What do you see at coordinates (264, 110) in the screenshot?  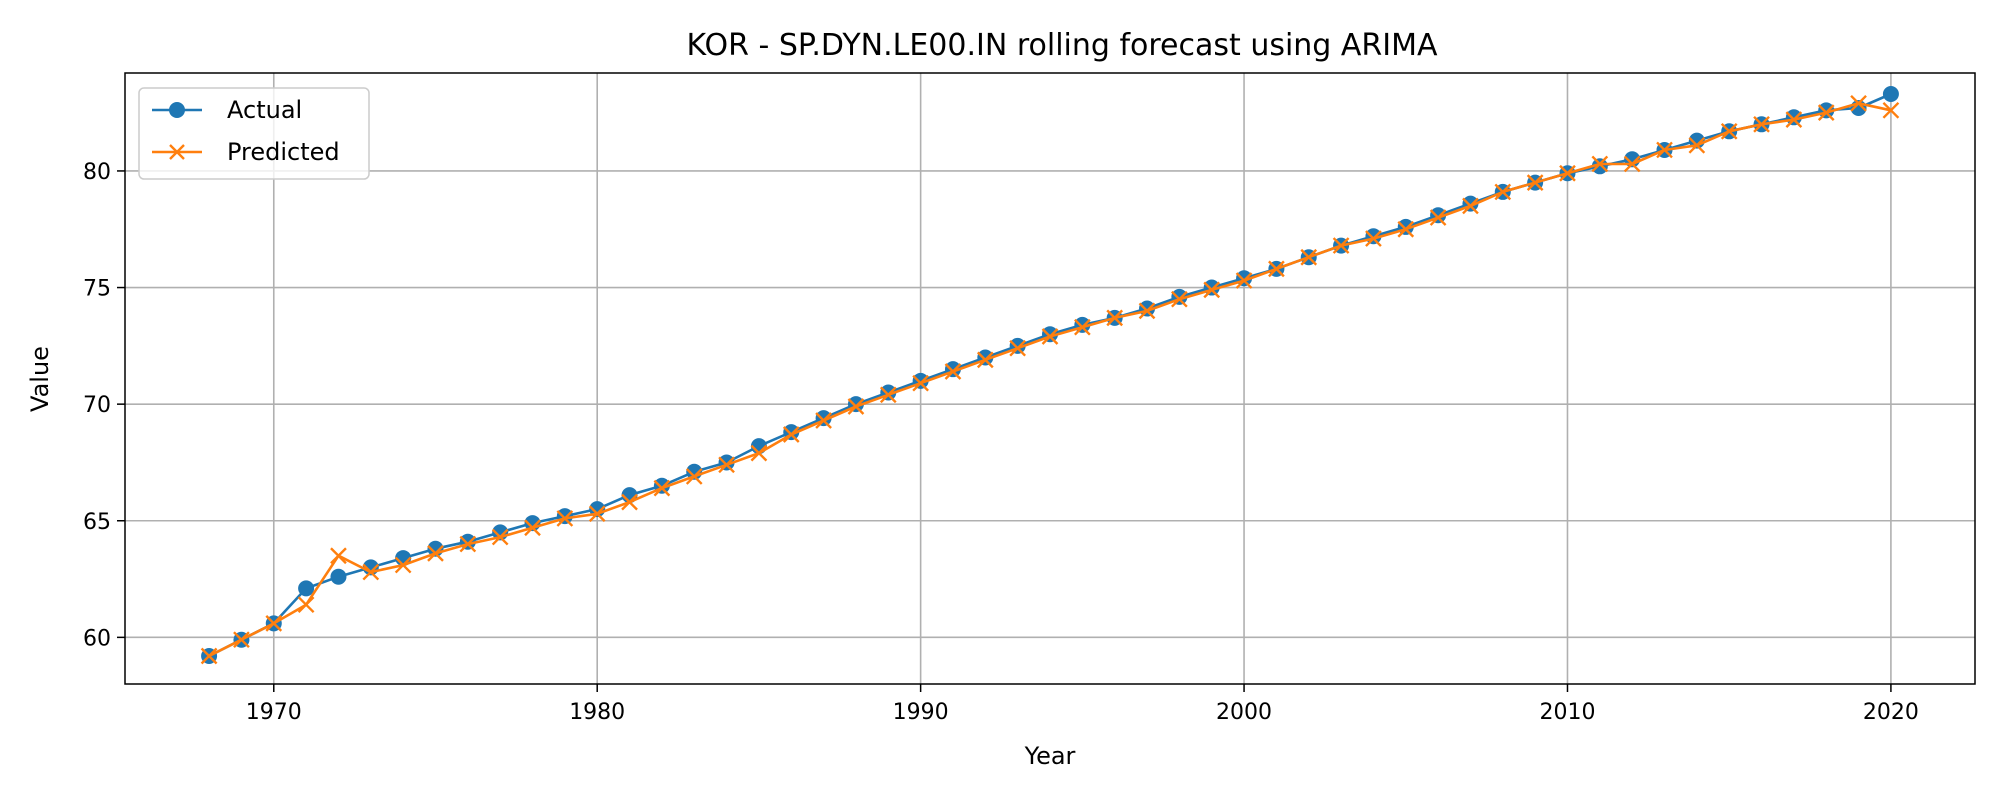 I see `legend-actual-label: Actual` at bounding box center [264, 110].